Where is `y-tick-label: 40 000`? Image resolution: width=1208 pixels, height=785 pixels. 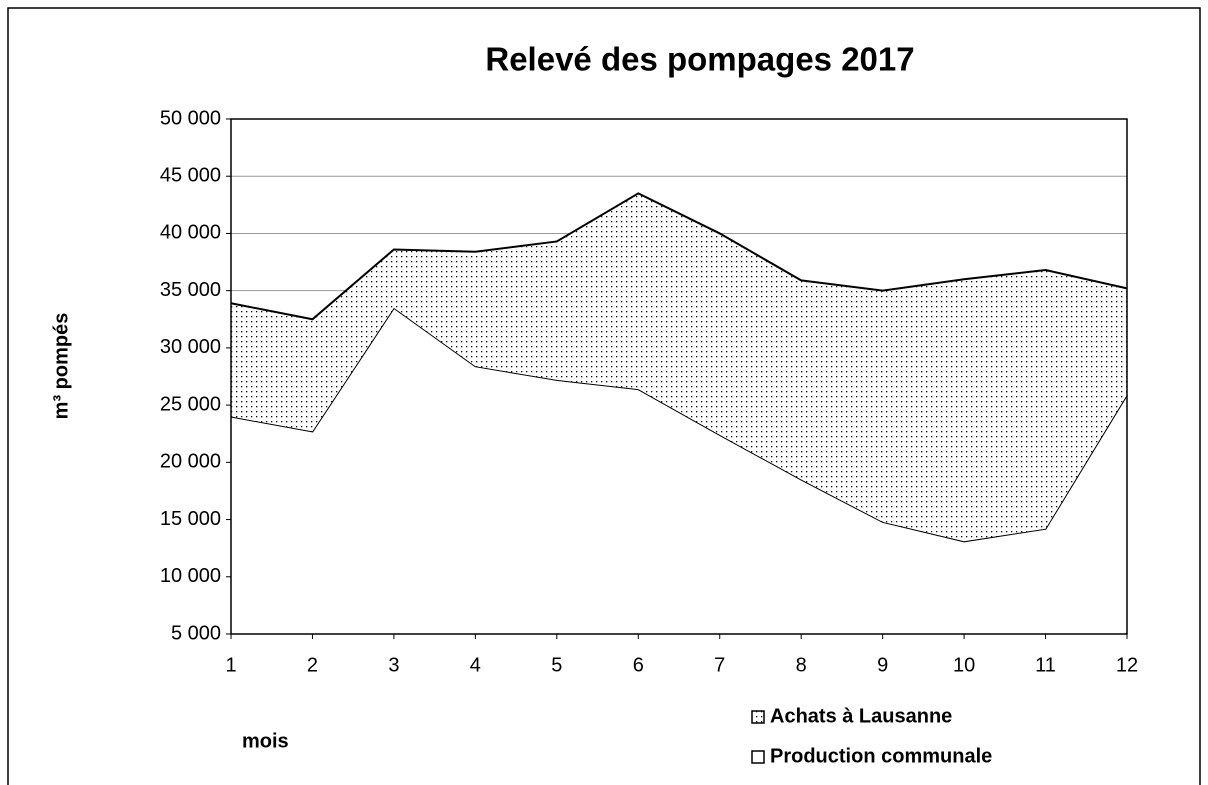
y-tick-label: 40 000 is located at coordinates (190, 233).